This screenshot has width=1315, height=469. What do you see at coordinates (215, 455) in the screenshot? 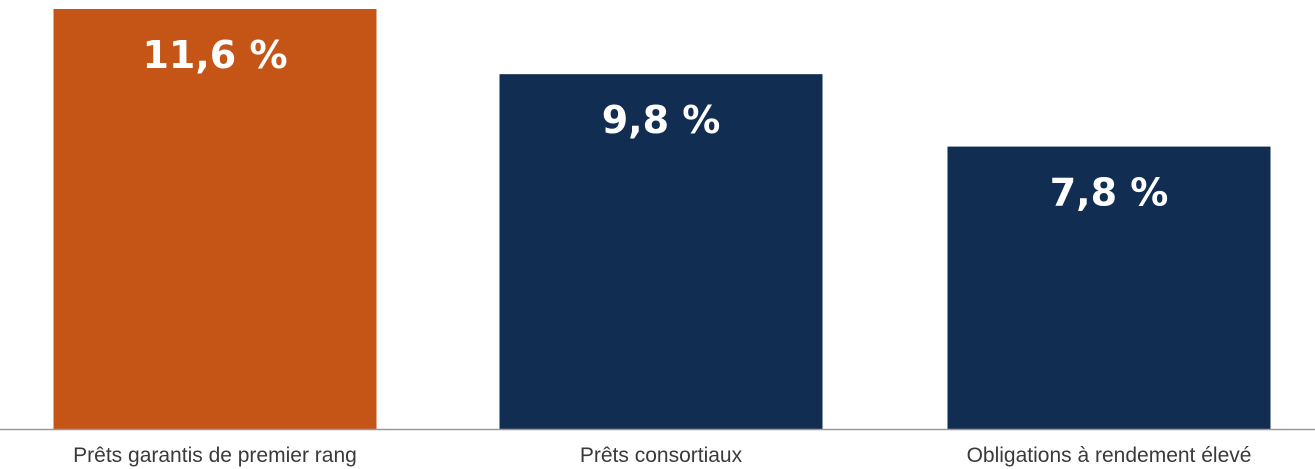
I see `category-label-1: Prêts garantis de premier rang` at bounding box center [215, 455].